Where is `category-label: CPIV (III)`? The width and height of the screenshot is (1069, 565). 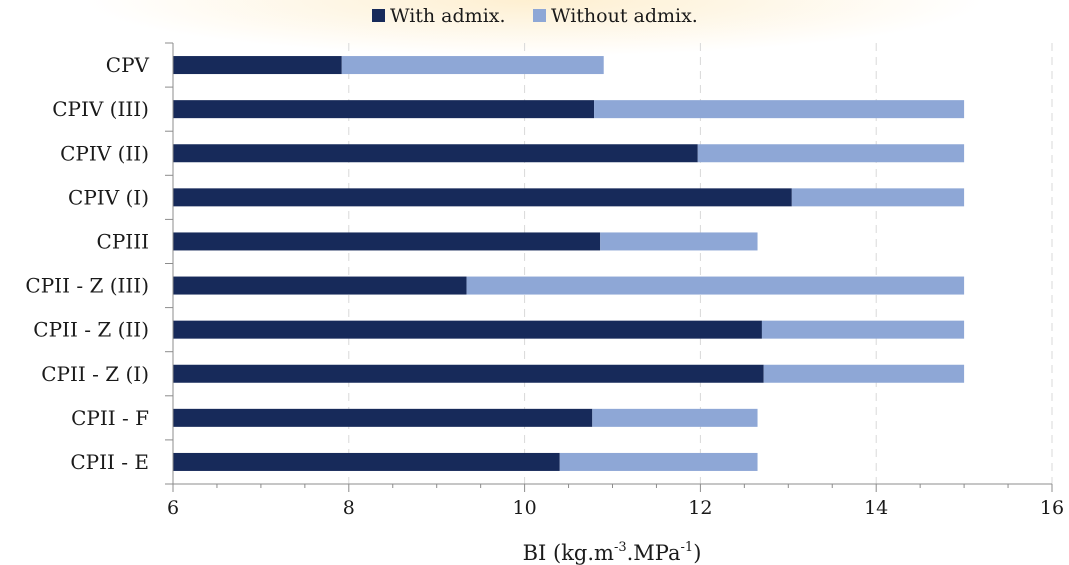 category-label: CPIV (III) is located at coordinates (100, 109).